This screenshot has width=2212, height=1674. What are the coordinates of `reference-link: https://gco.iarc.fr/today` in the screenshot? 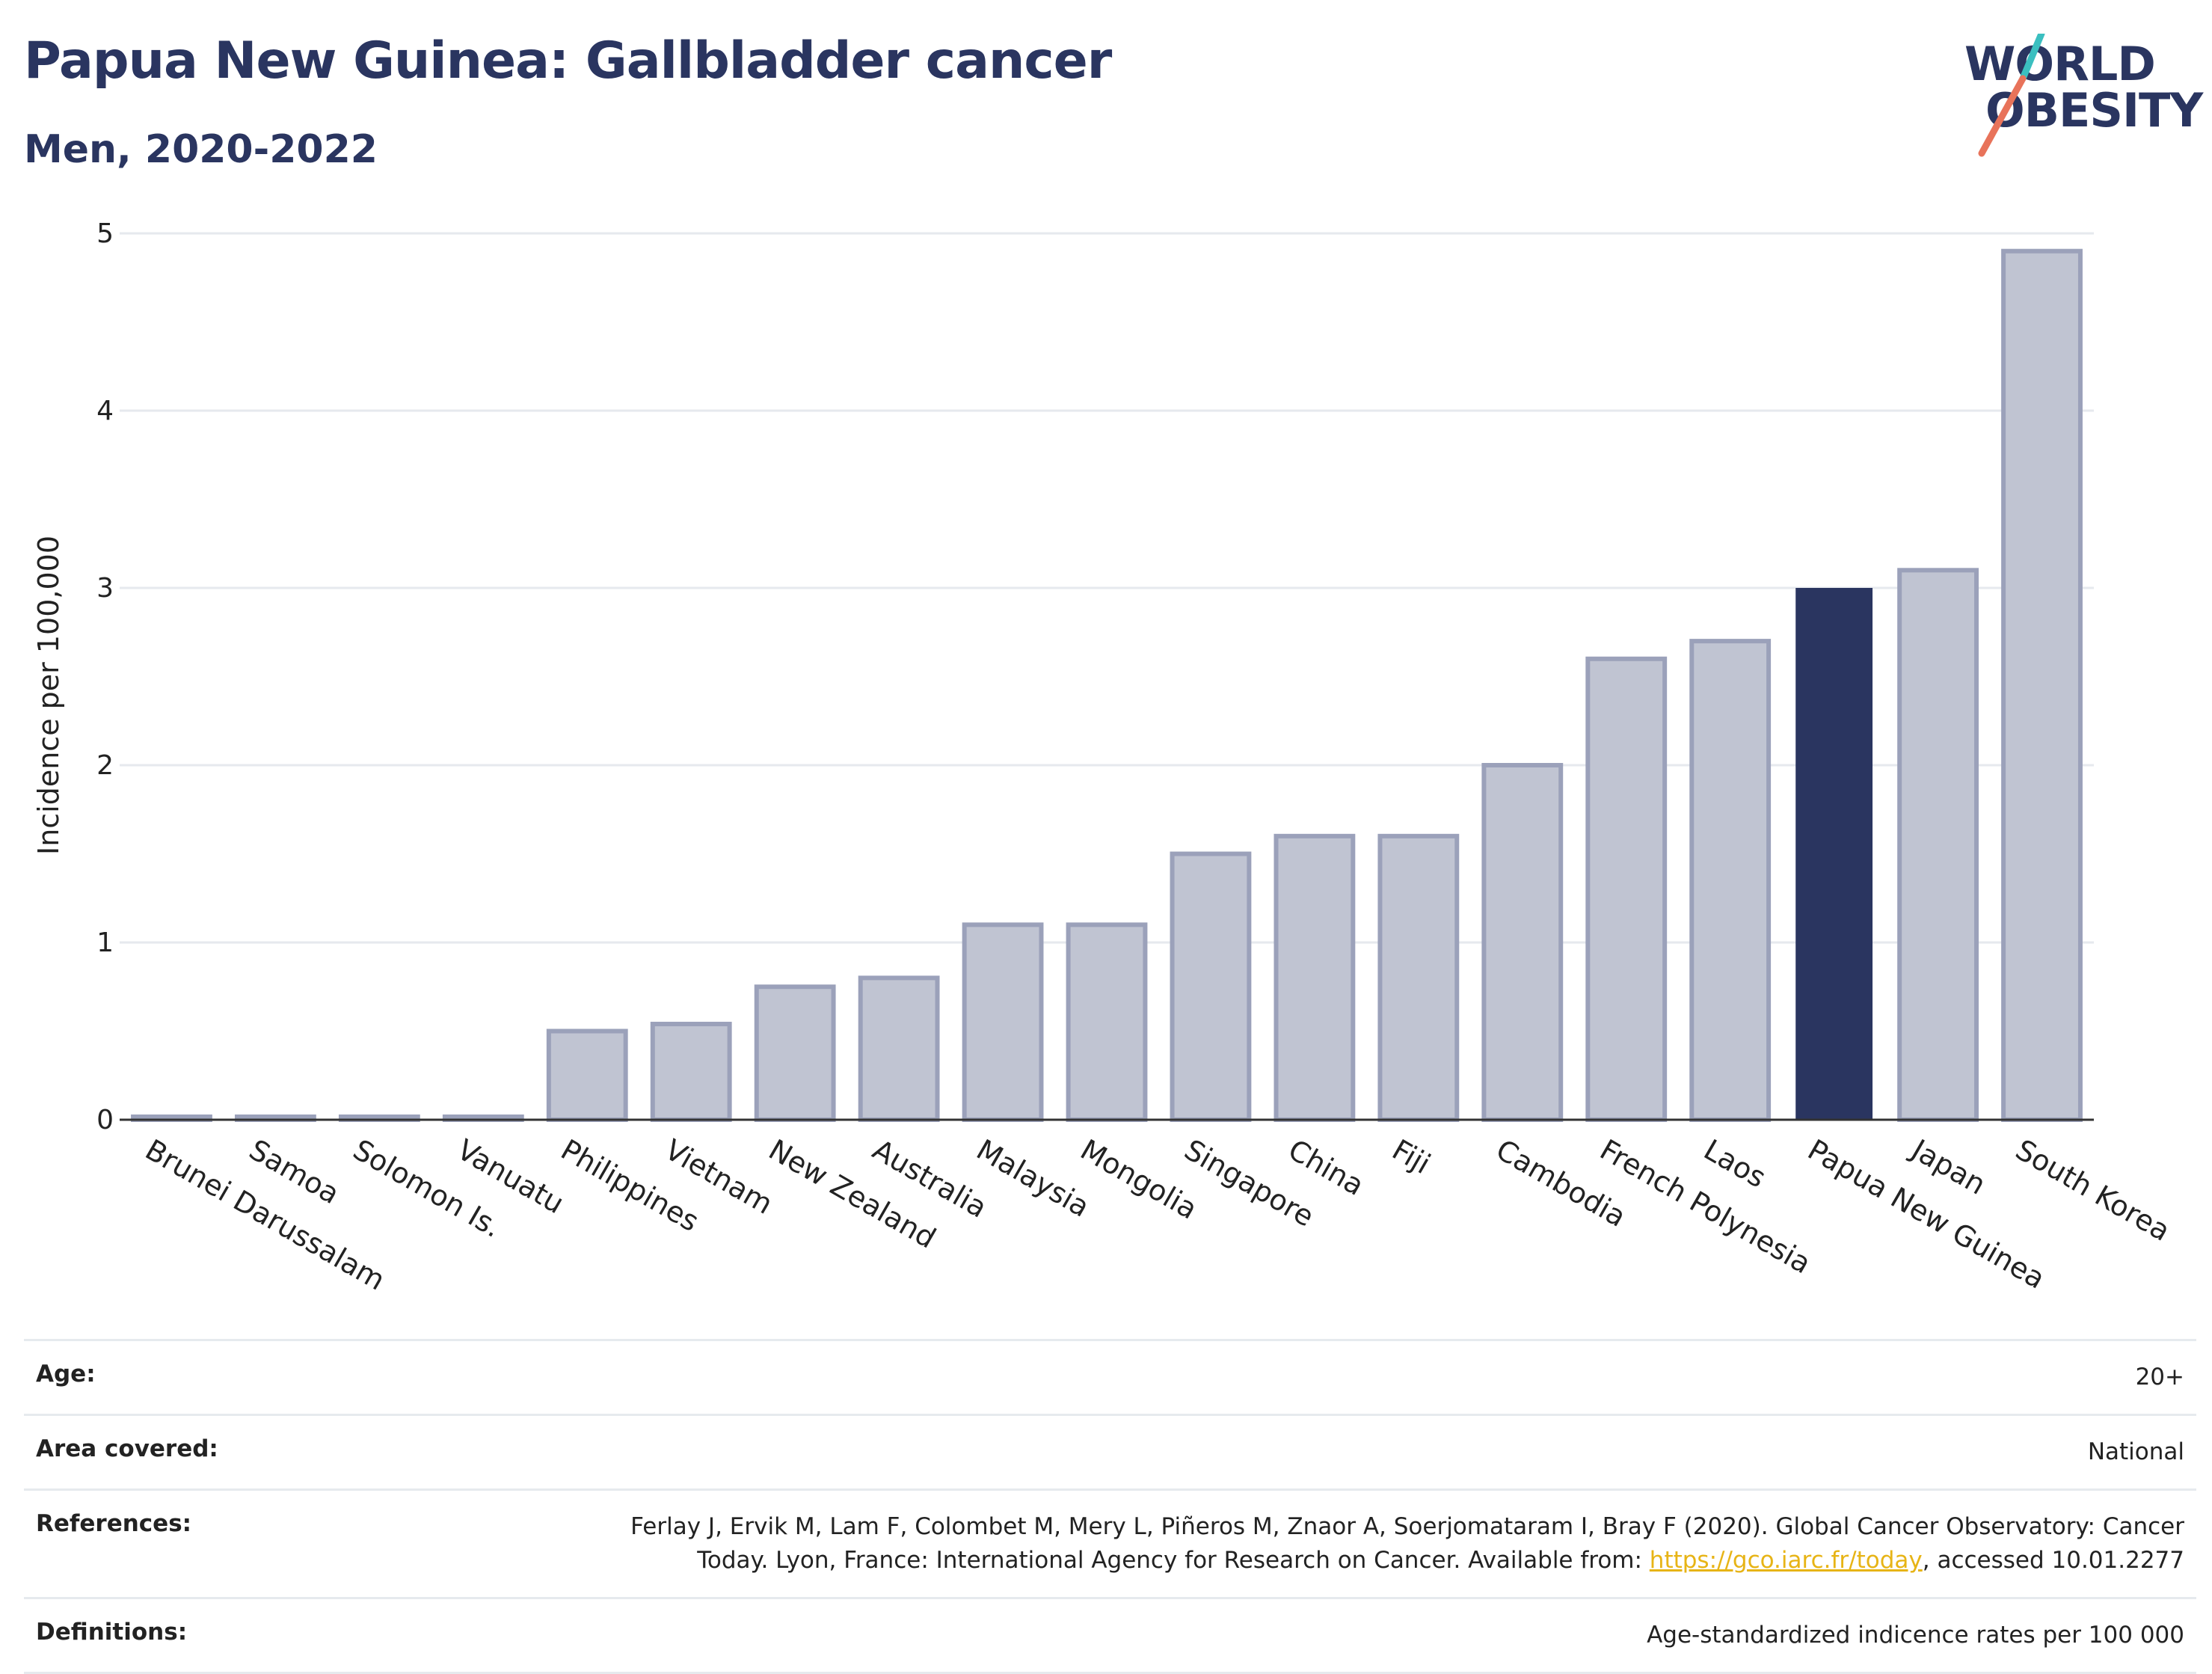 It's located at (1786, 1560).